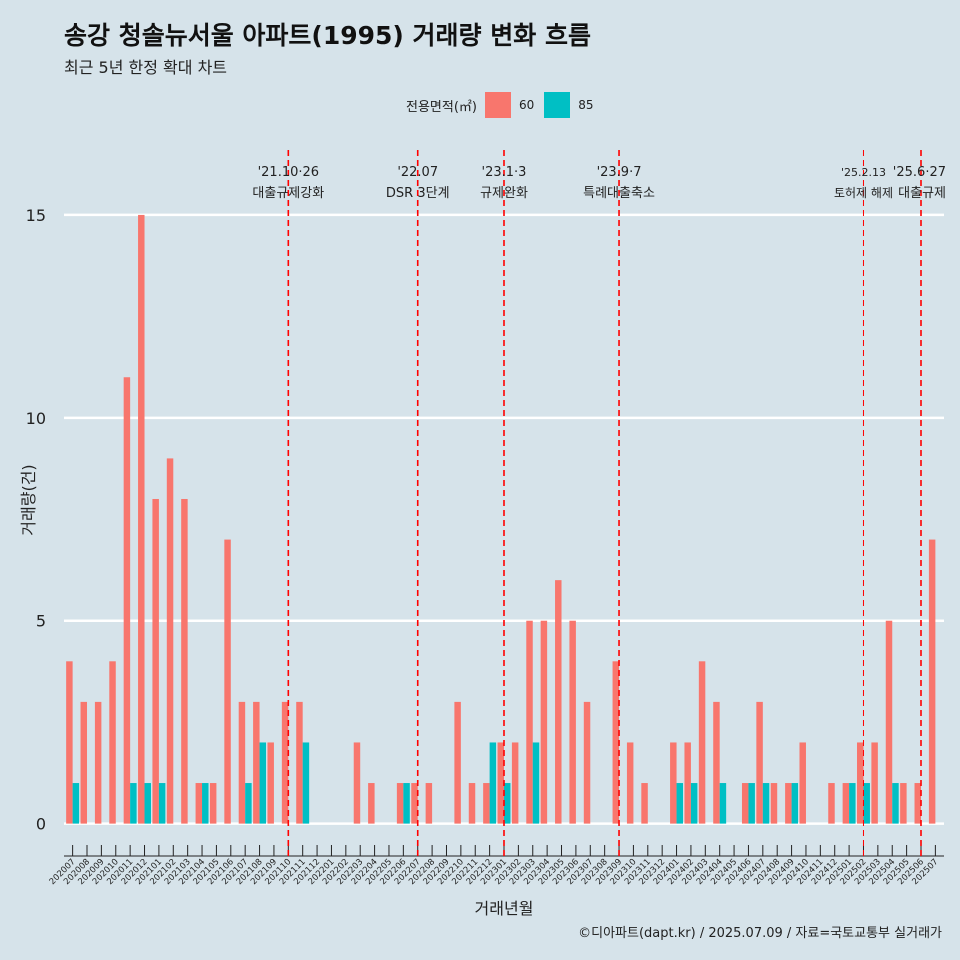  I want to click on x-axis-title: 거래년월, so click(504, 908).